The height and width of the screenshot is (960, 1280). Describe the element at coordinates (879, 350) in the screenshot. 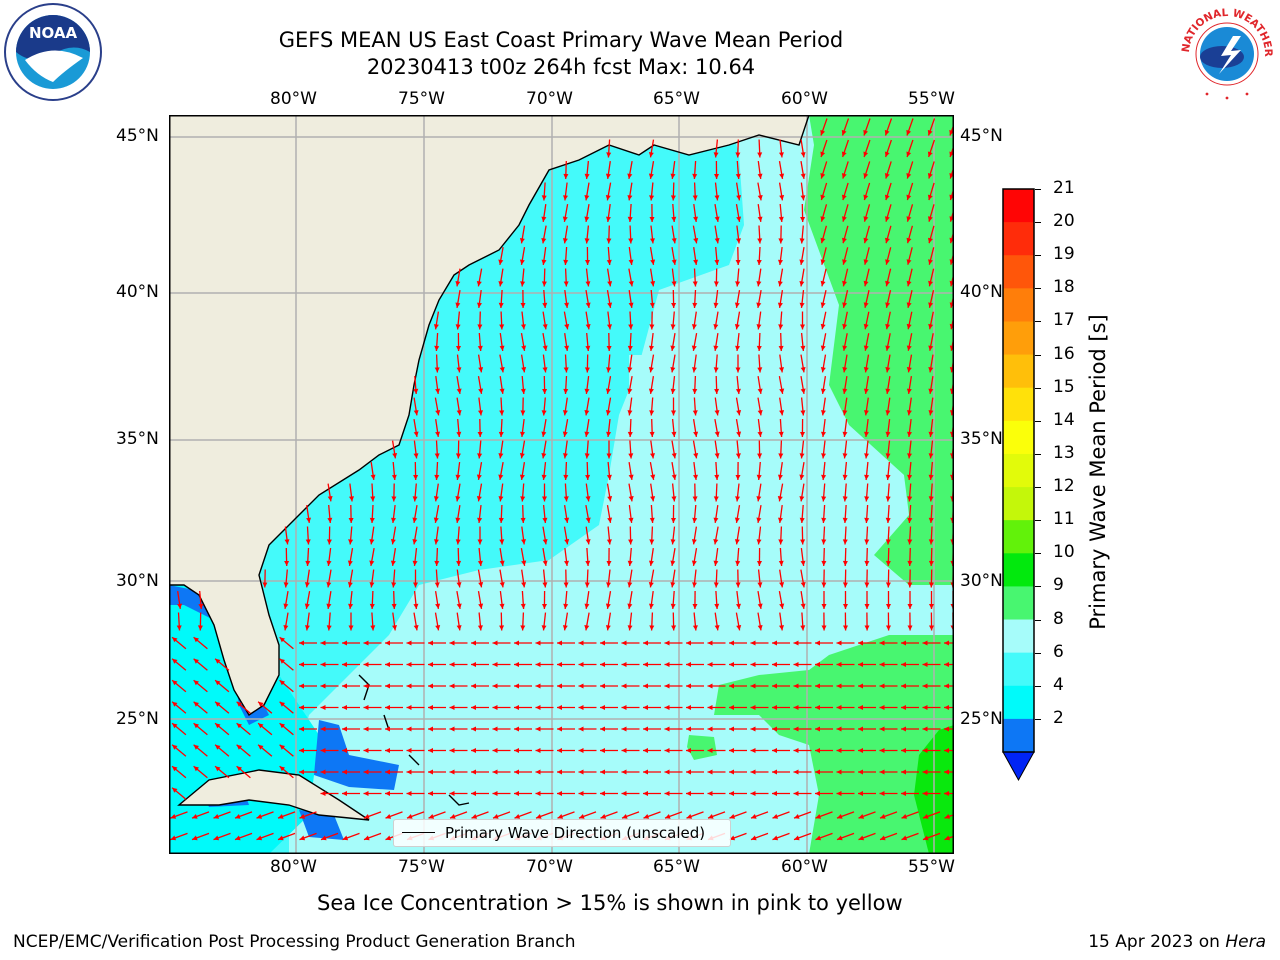

I see `green-region-north` at that location.